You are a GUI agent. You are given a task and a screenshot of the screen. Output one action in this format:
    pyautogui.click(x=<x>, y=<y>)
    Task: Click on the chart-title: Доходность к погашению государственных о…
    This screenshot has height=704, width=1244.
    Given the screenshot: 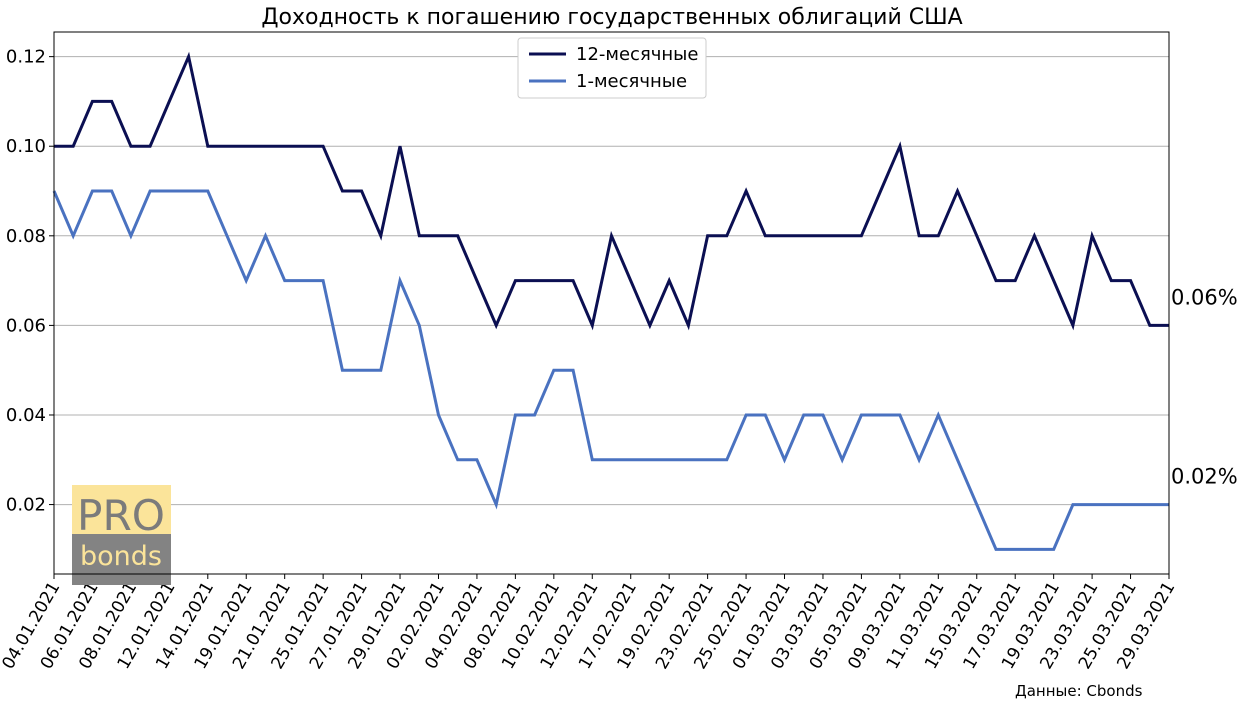 What is the action you would take?
    pyautogui.click(x=611, y=17)
    